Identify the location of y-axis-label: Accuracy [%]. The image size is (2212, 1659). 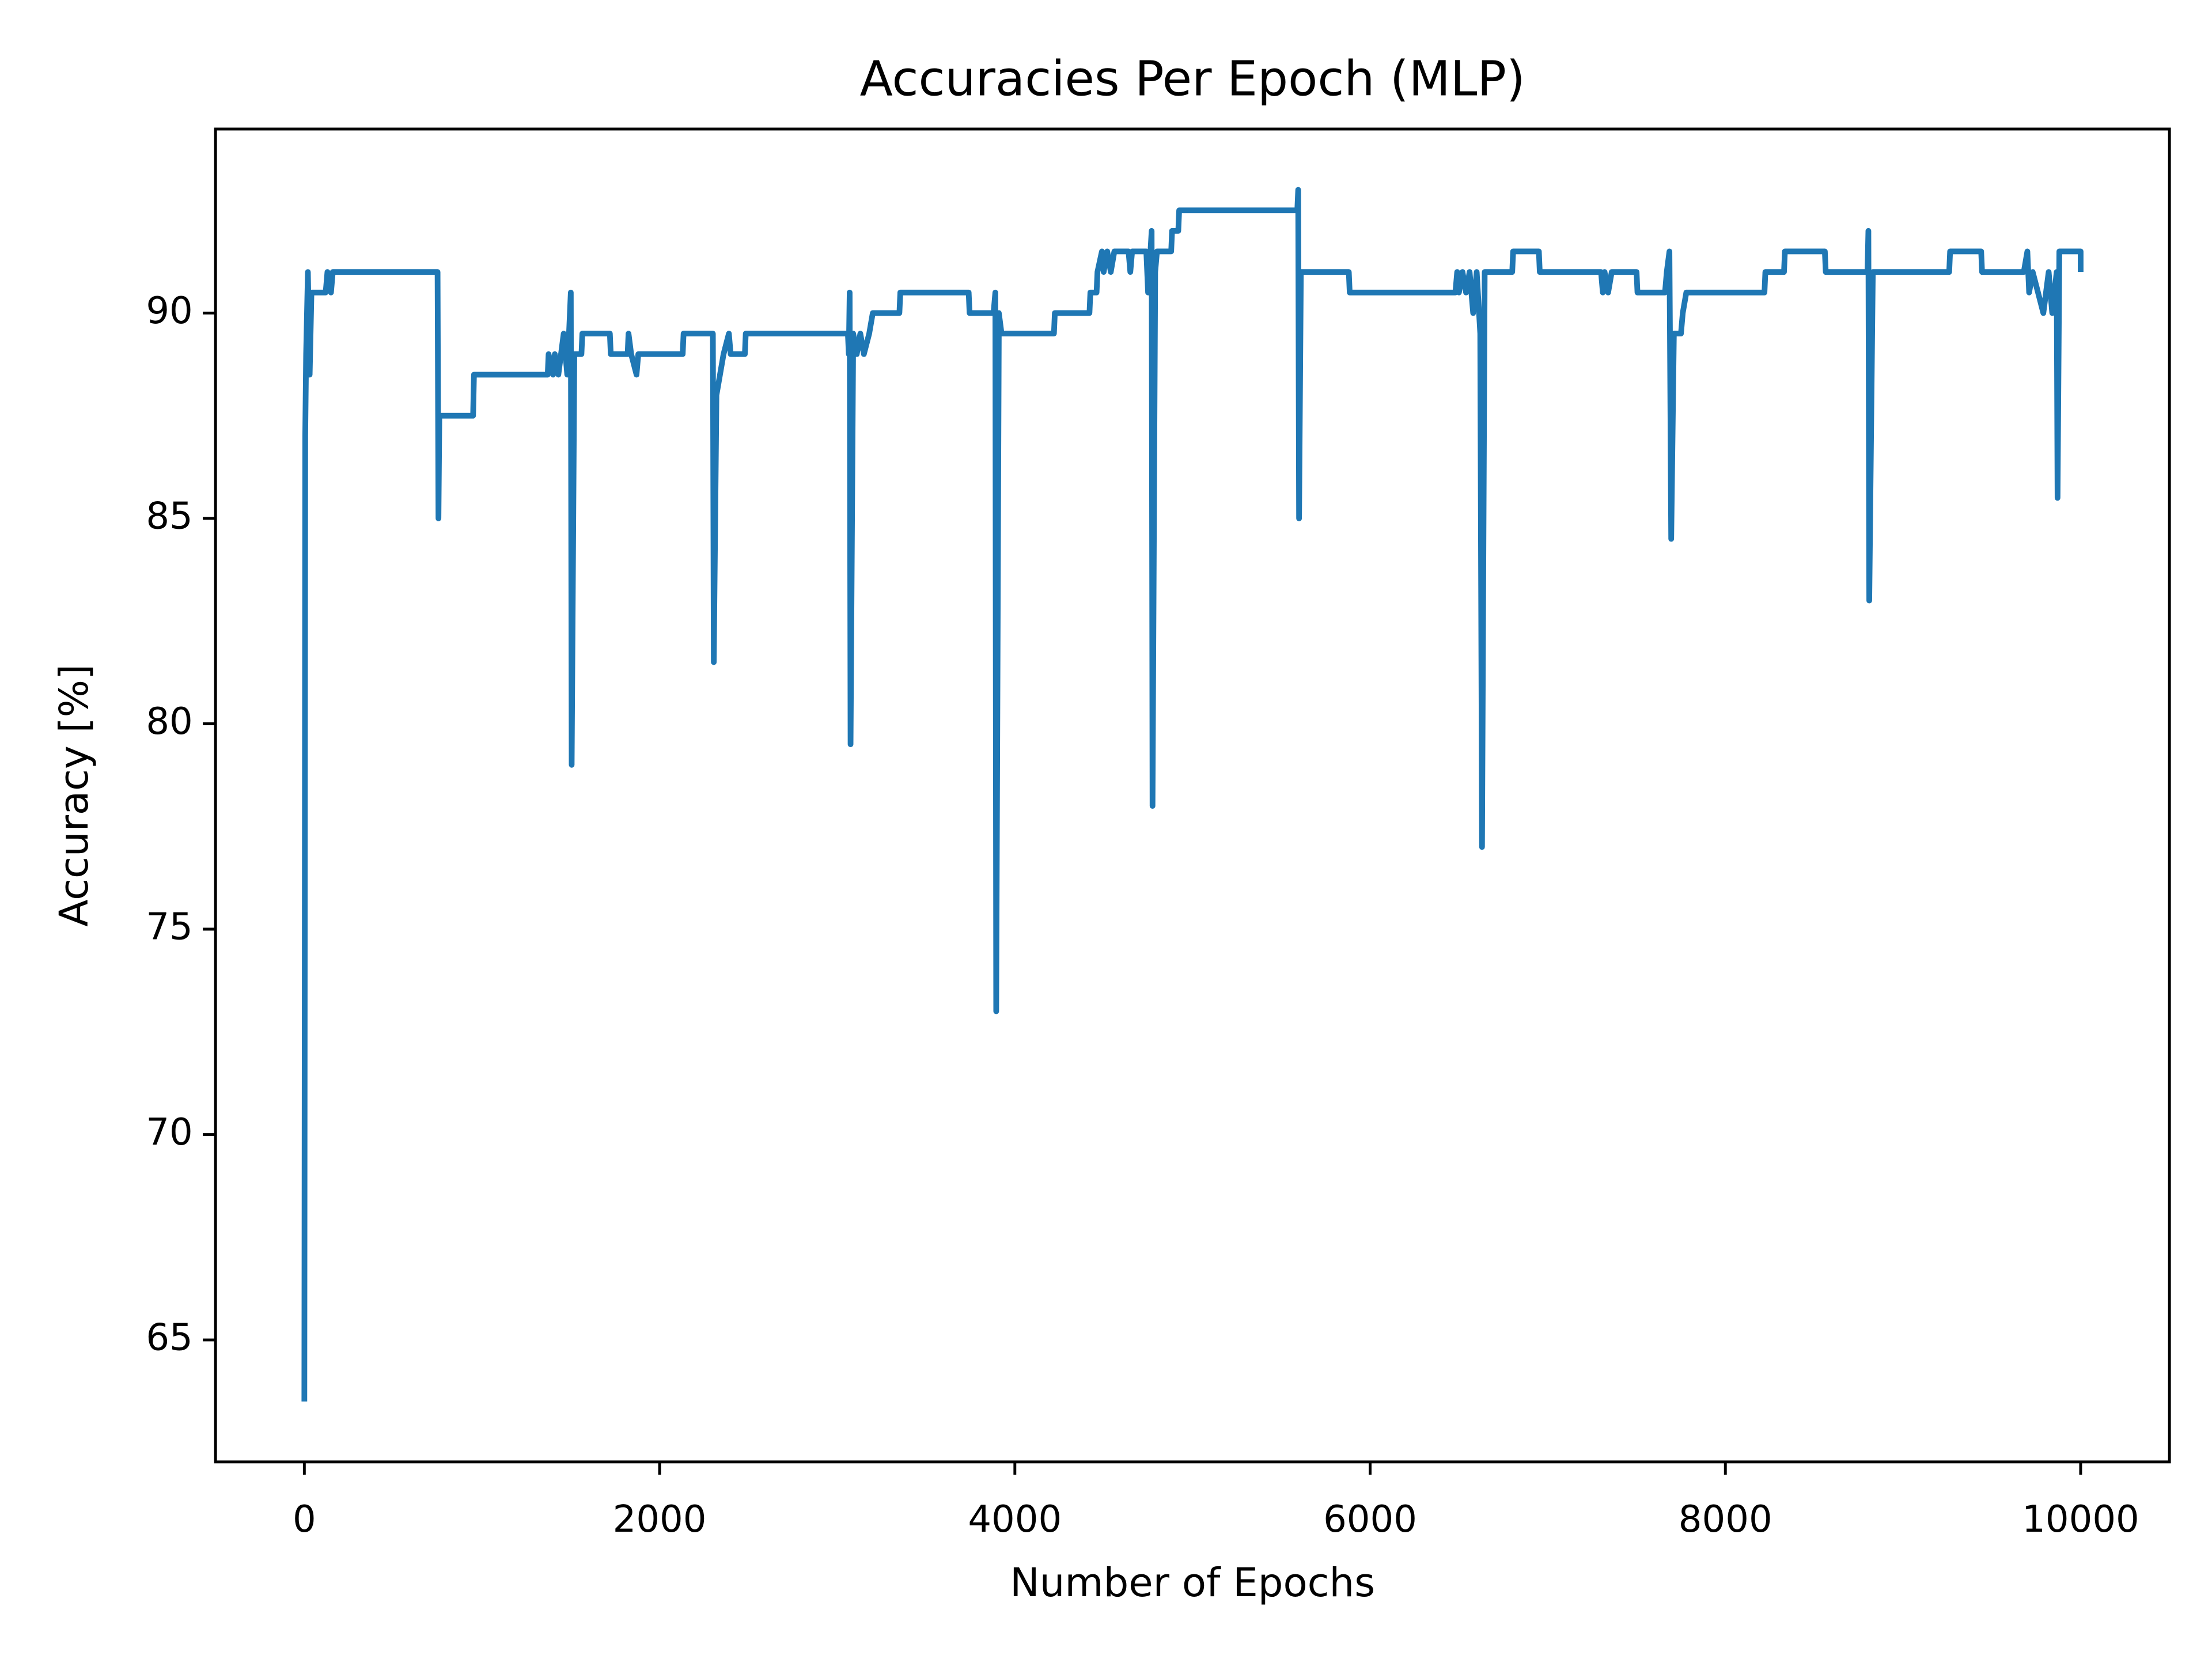
(74, 795).